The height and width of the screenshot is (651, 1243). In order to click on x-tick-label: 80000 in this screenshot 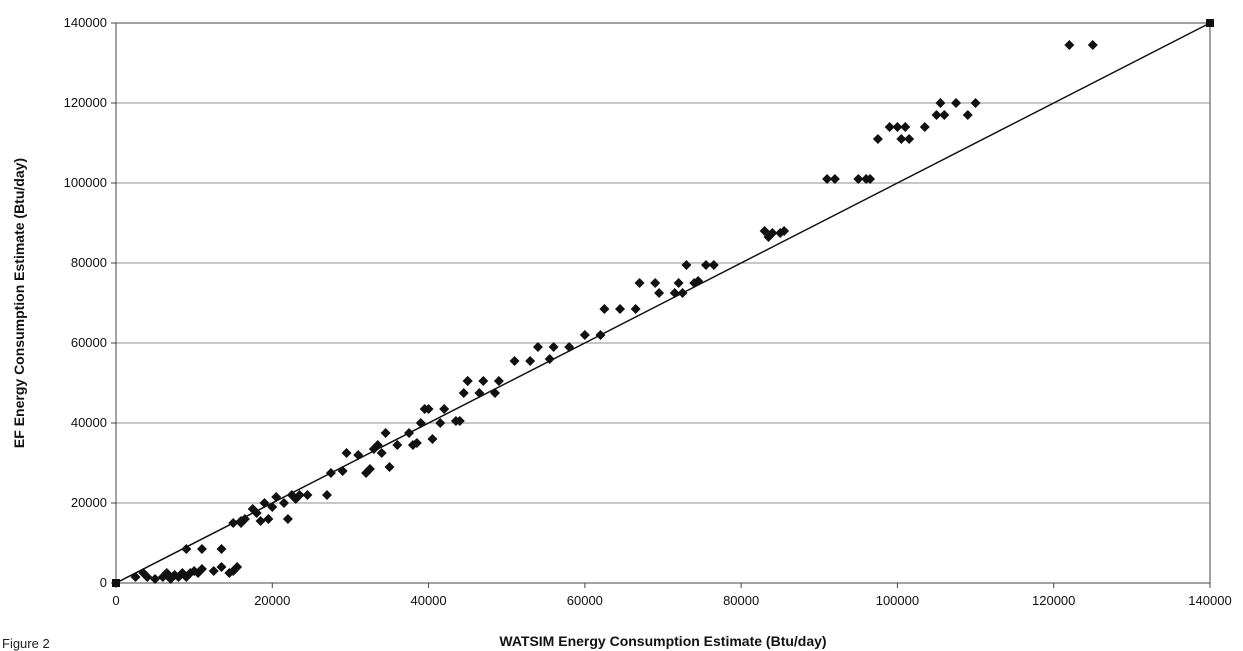, I will do `click(741, 600)`.